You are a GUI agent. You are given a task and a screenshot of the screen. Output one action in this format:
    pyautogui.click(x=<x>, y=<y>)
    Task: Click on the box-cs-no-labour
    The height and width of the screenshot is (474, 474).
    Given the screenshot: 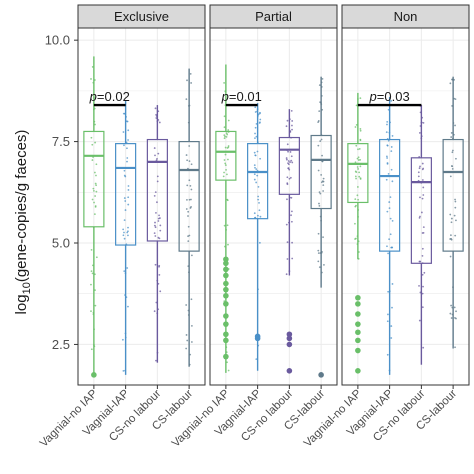 What is the action you would take?
    pyautogui.click(x=289, y=241)
    